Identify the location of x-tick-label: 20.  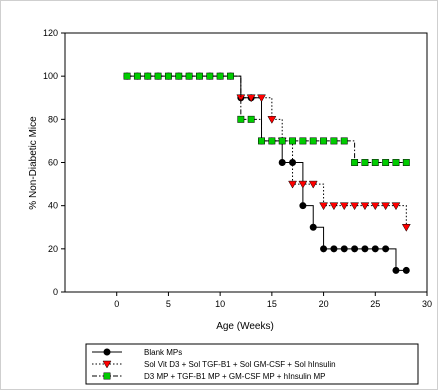
(324, 304).